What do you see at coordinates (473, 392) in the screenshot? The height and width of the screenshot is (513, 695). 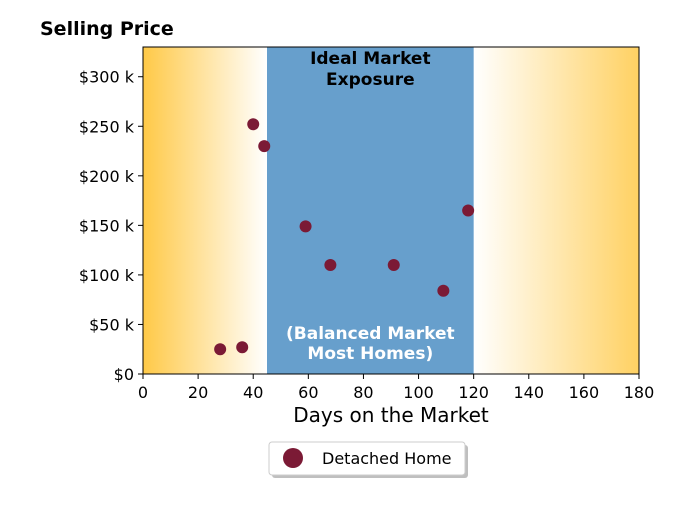 I see `x-tick-label: 120` at bounding box center [473, 392].